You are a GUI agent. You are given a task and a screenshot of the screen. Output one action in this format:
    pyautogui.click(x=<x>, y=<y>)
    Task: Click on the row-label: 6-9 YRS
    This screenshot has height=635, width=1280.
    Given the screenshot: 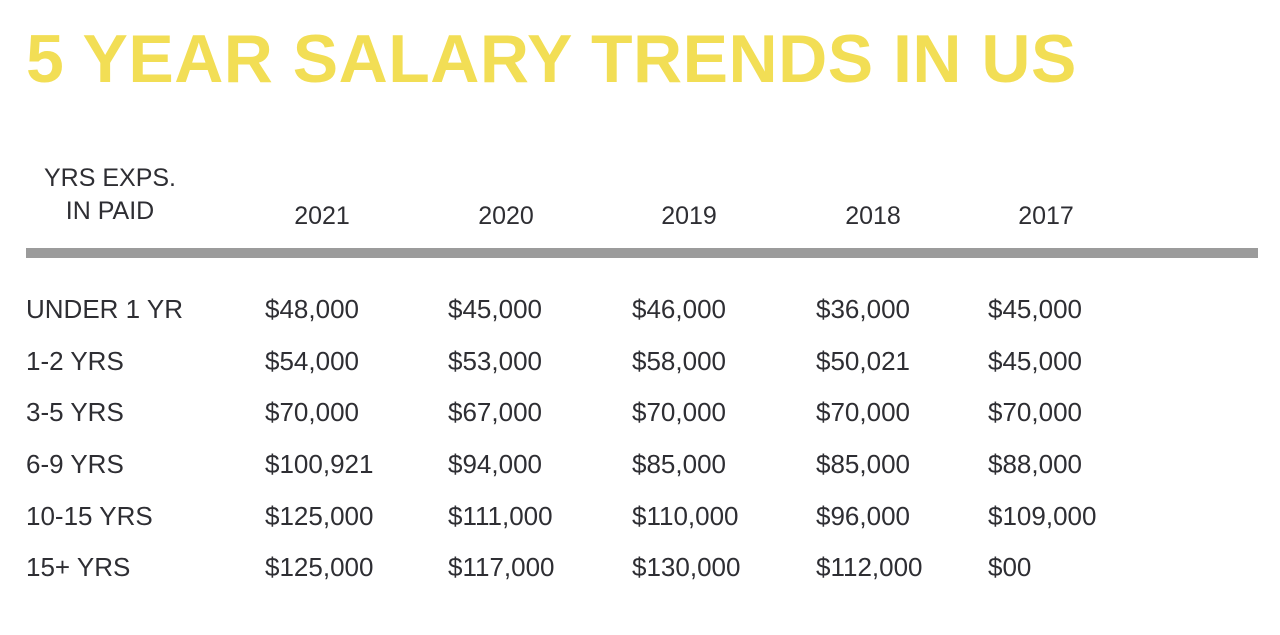 What is the action you would take?
    pyautogui.click(x=75, y=464)
    